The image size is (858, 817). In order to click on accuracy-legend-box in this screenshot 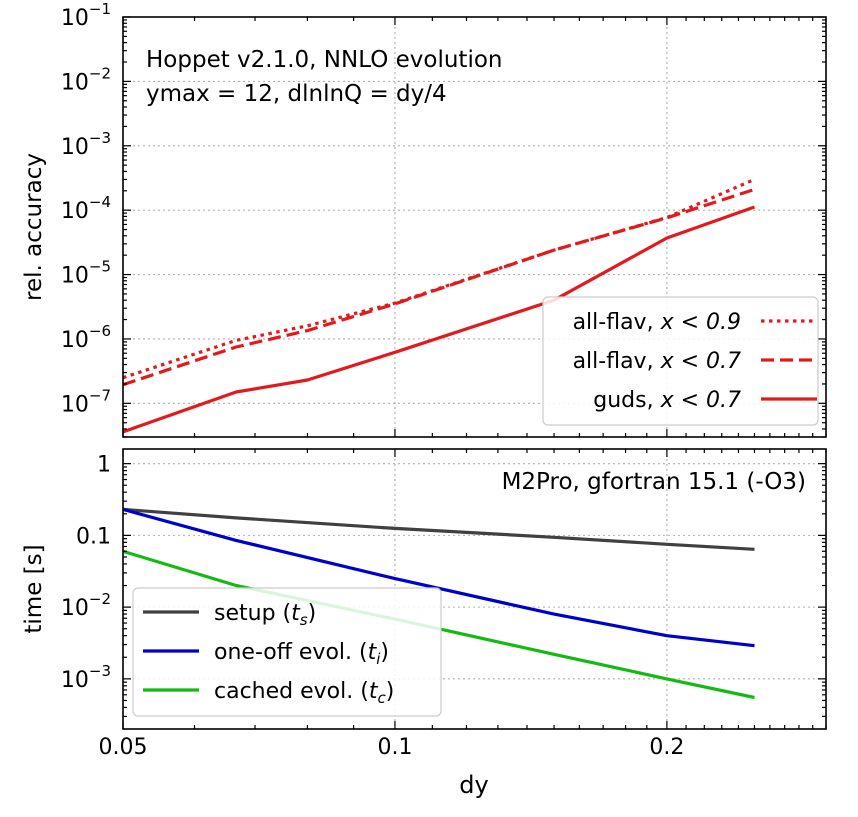, I will do `click(680, 361)`.